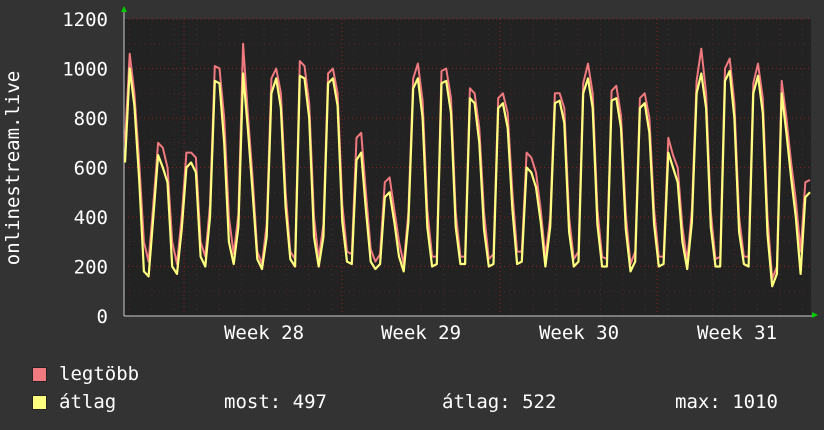  I want to click on stat-most: most: 497, so click(275, 402).